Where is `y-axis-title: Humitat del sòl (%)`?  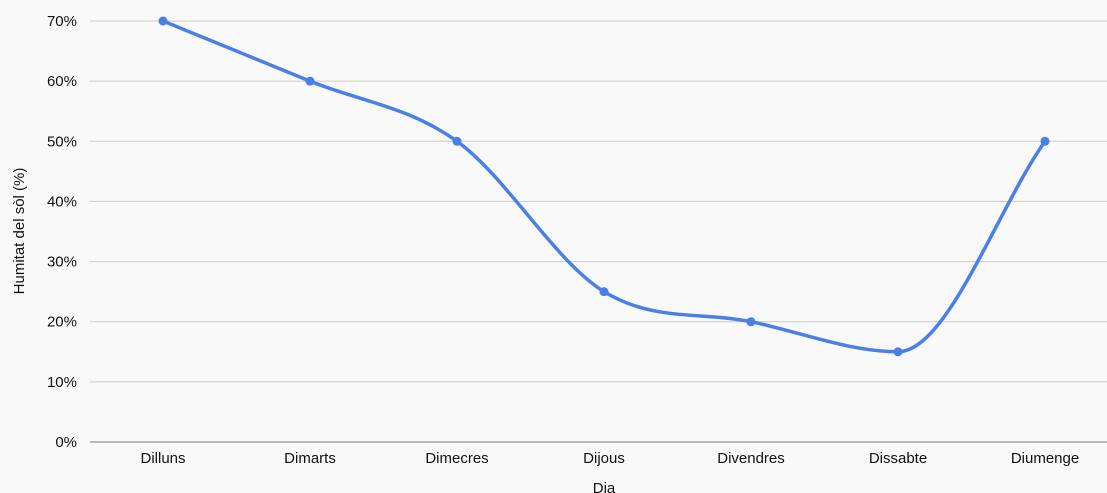 y-axis-title: Humitat del sòl (%) is located at coordinates (19, 231).